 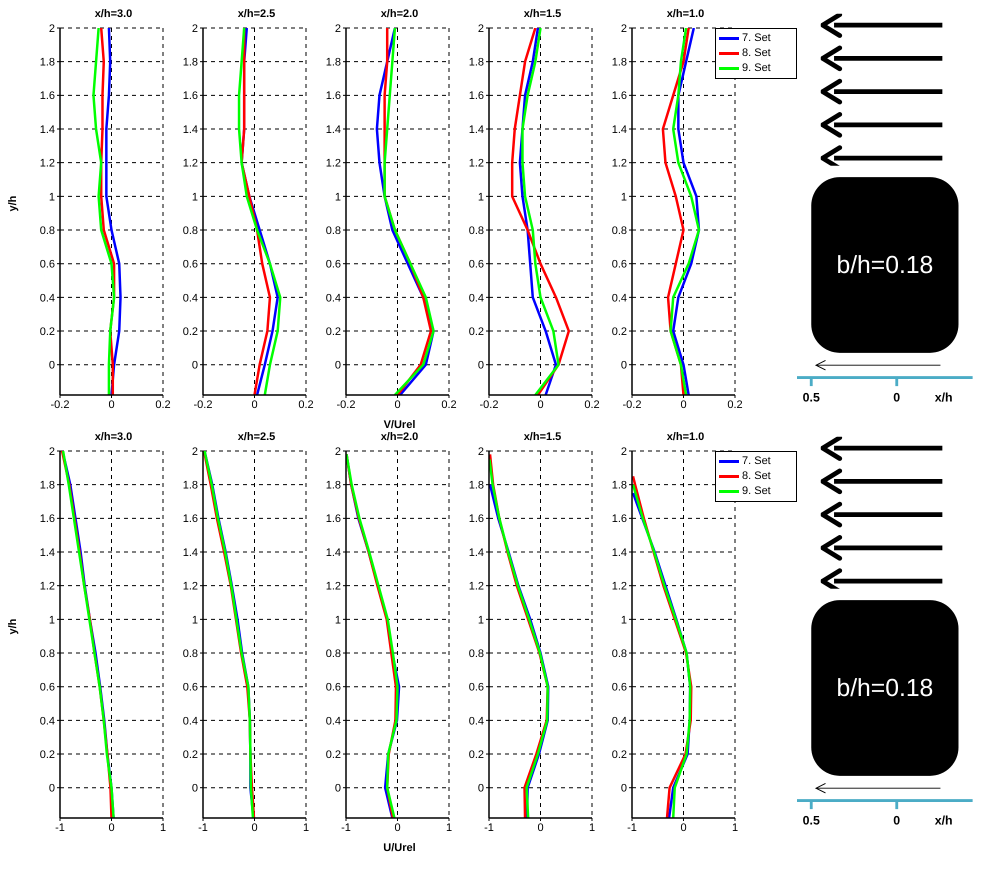 What do you see at coordinates (12, 626) in the screenshot?
I see `y-axis-title: y/h` at bounding box center [12, 626].